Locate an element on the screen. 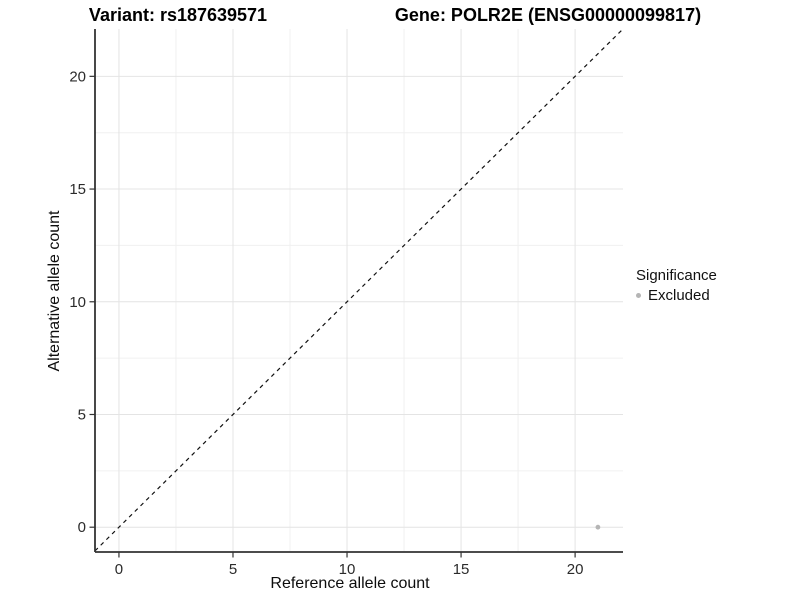  data-point is located at coordinates (598, 527).